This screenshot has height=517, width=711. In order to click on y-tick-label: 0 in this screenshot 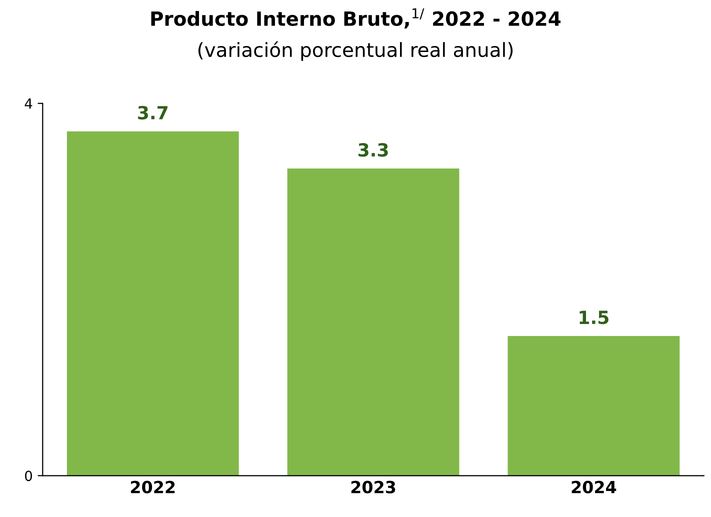, I will do `click(28, 476)`.